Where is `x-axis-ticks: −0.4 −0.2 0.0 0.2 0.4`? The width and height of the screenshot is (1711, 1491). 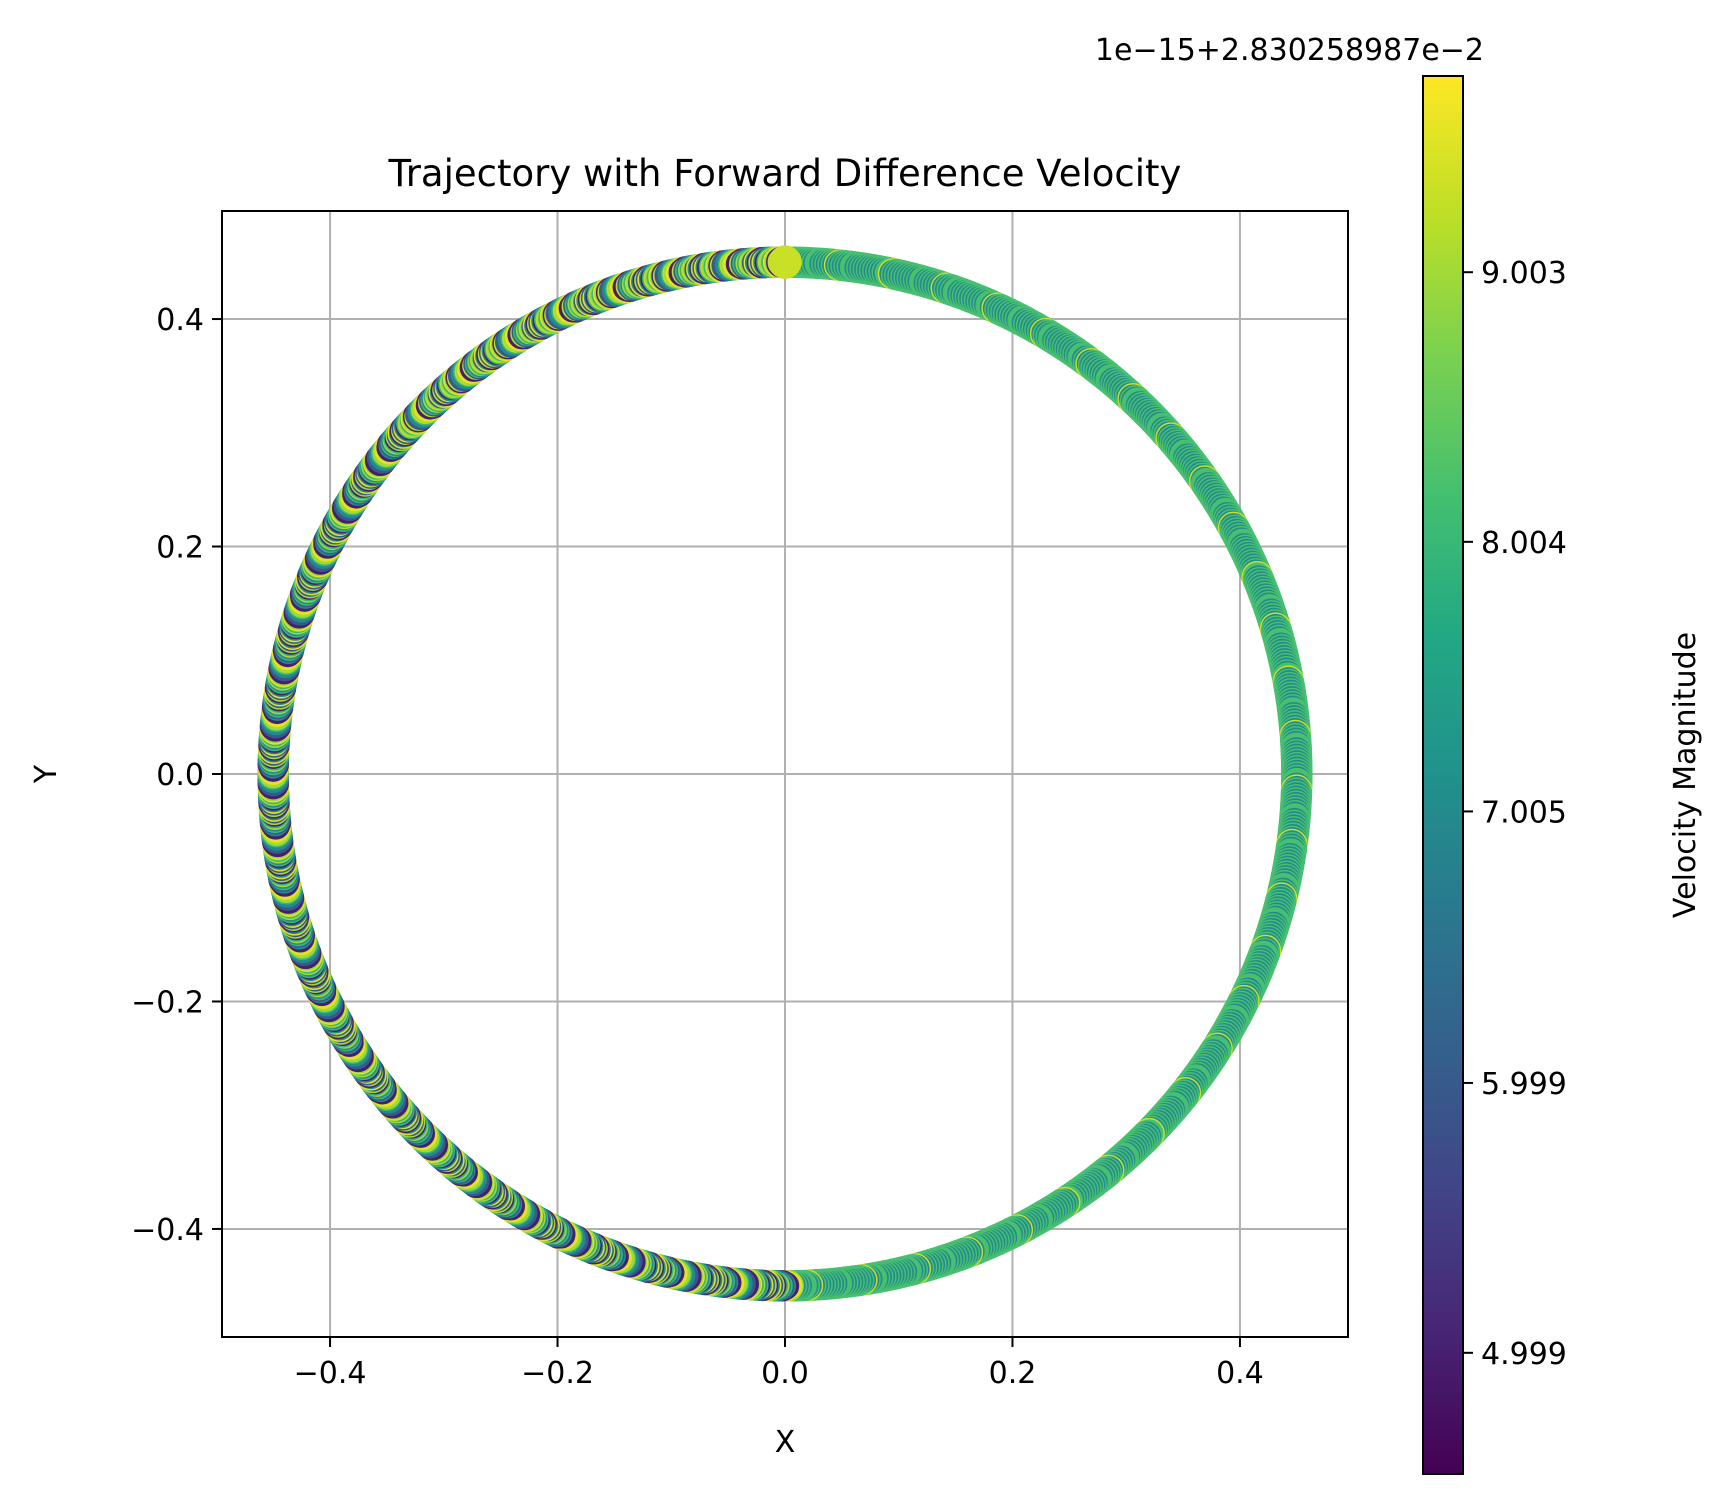 x-axis-ticks: −0.4 −0.2 0.0 0.2 0.4 is located at coordinates (779, 1364).